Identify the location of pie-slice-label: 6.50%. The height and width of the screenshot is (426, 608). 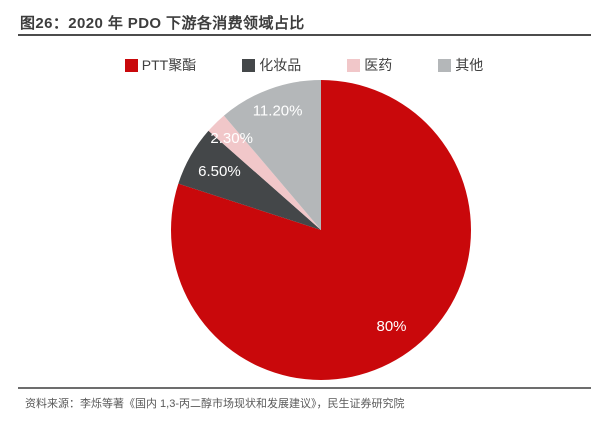
(219, 171).